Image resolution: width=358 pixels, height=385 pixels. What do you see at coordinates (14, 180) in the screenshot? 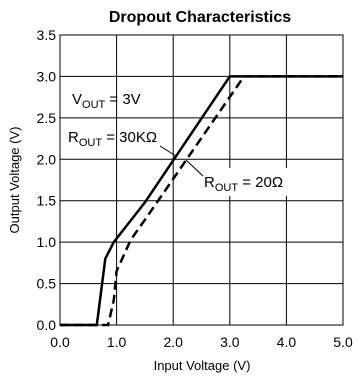
I see `y-axis-label: Output Voltage (V)` at bounding box center [14, 180].